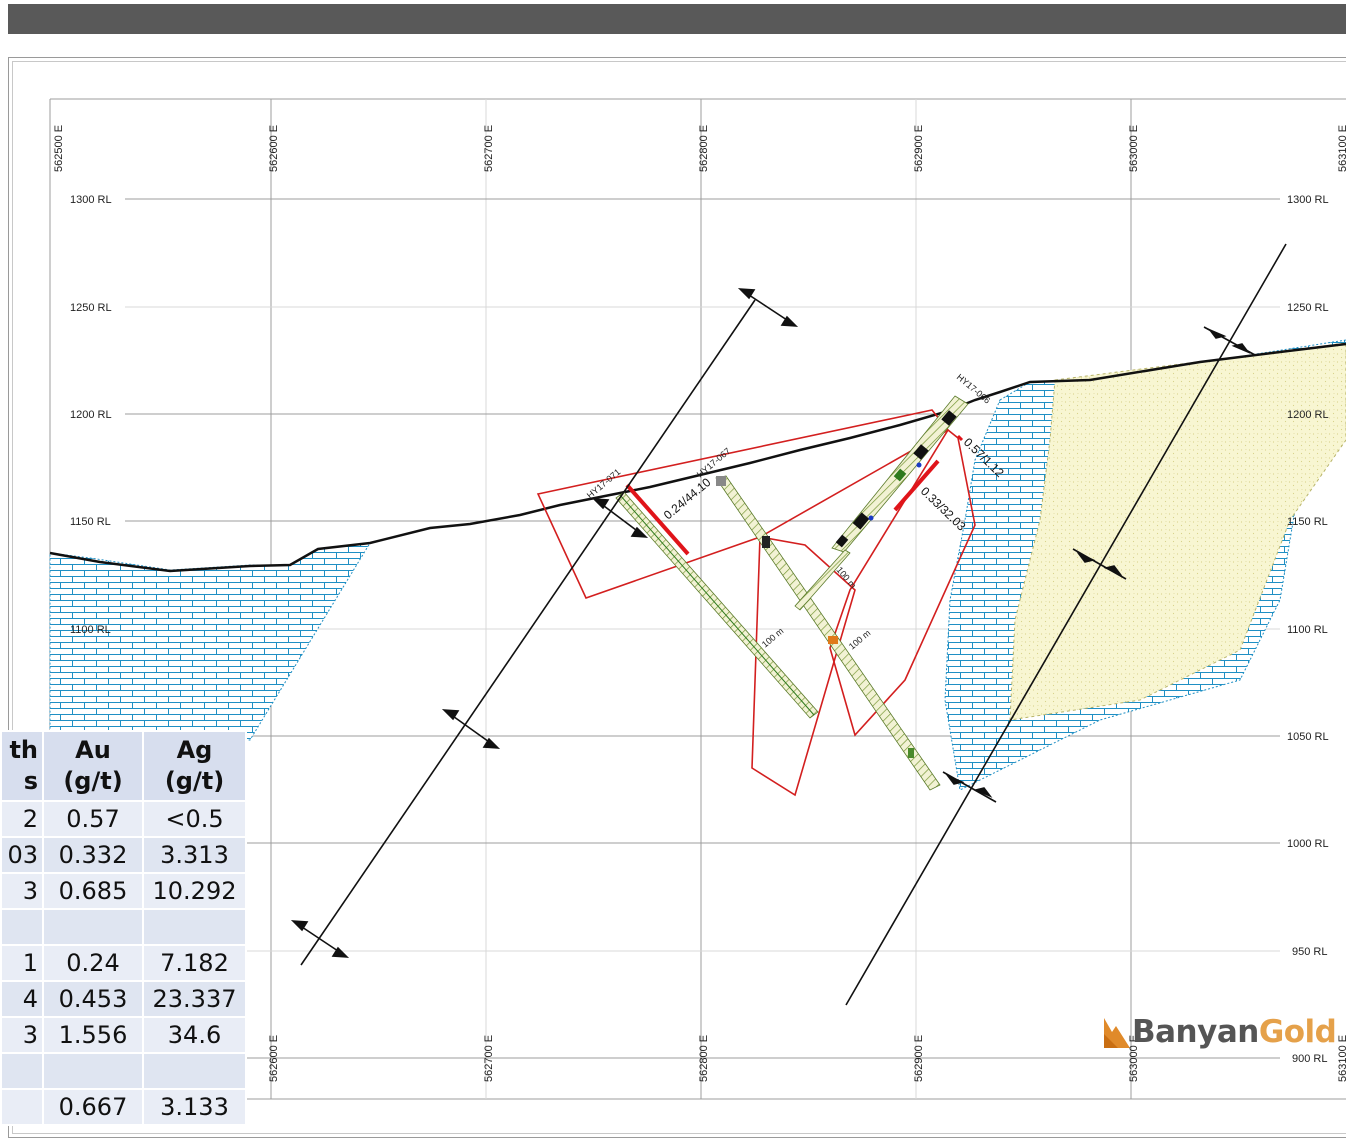 This screenshot has height=1140, width=1346. What do you see at coordinates (194, 855) in the screenshot?
I see `cell-ag: 3.313` at bounding box center [194, 855].